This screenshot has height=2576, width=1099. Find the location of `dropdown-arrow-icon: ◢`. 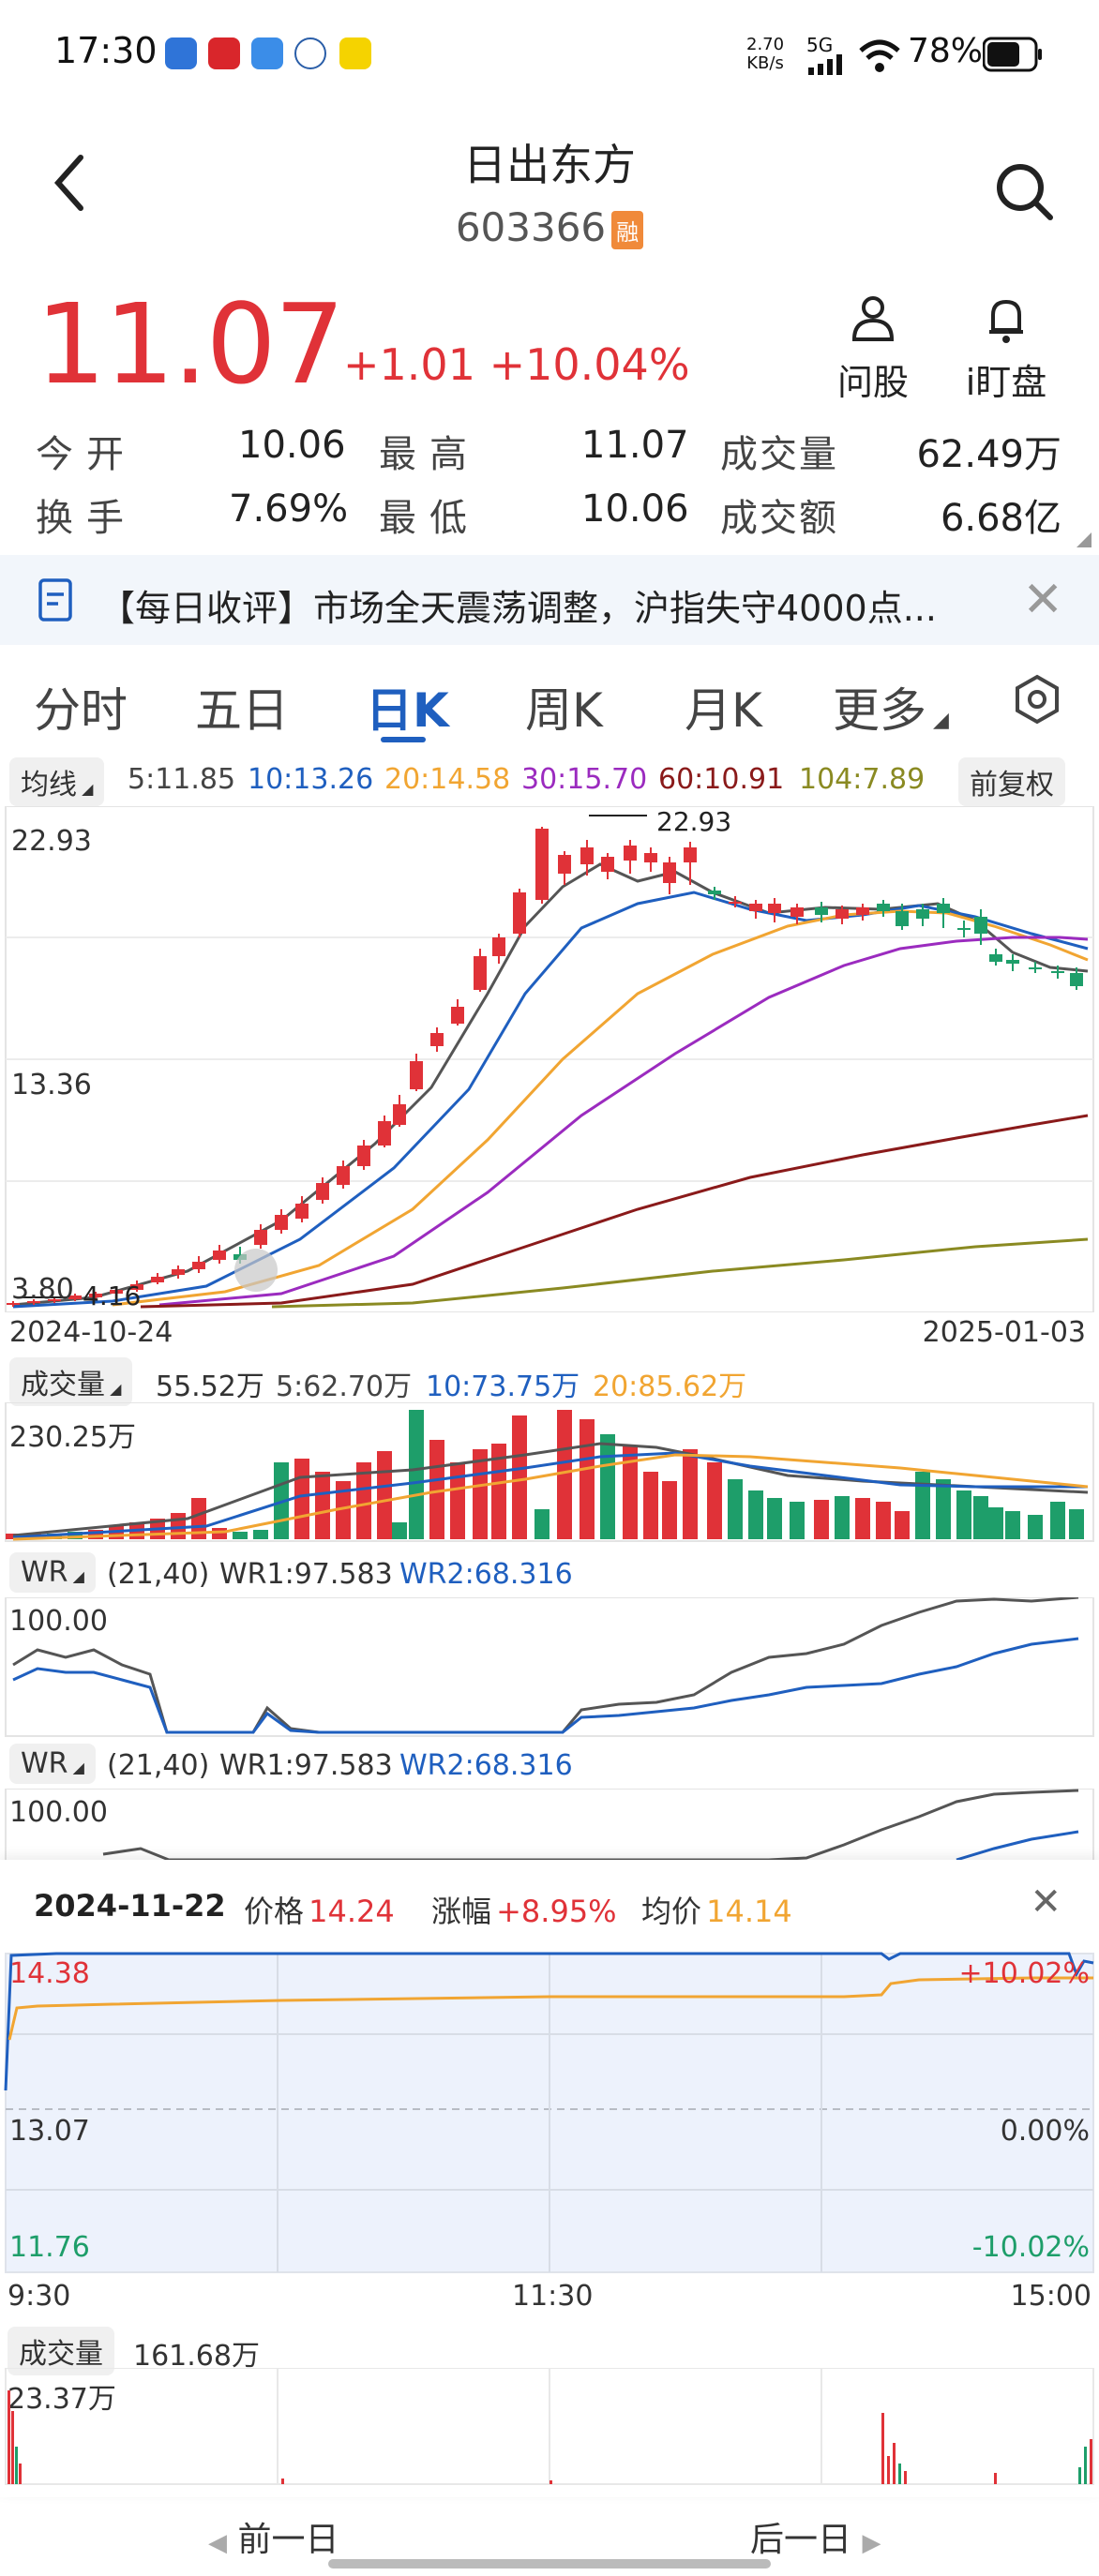

dropdown-arrow-icon: ◢ is located at coordinates (937, 721).